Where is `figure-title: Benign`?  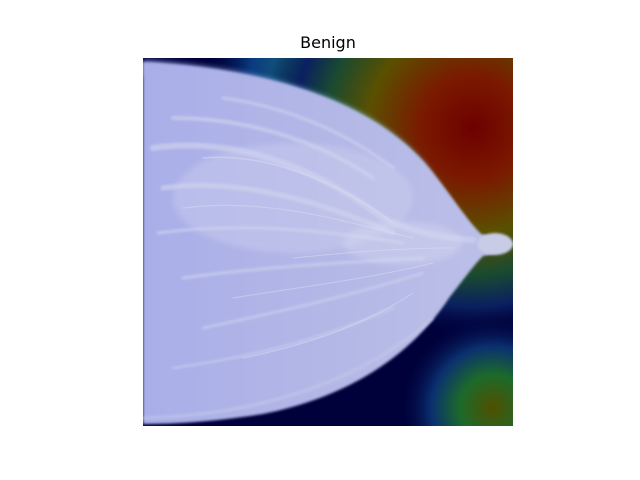
figure-title: Benign is located at coordinates (328, 42).